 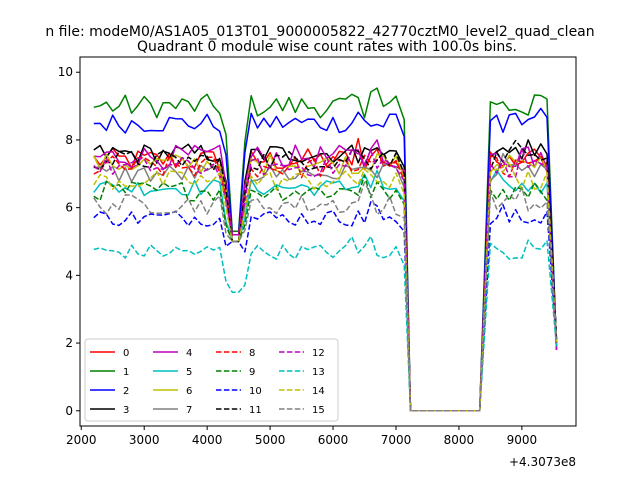 I want to click on legend-label-9: 9, so click(x=252, y=372).